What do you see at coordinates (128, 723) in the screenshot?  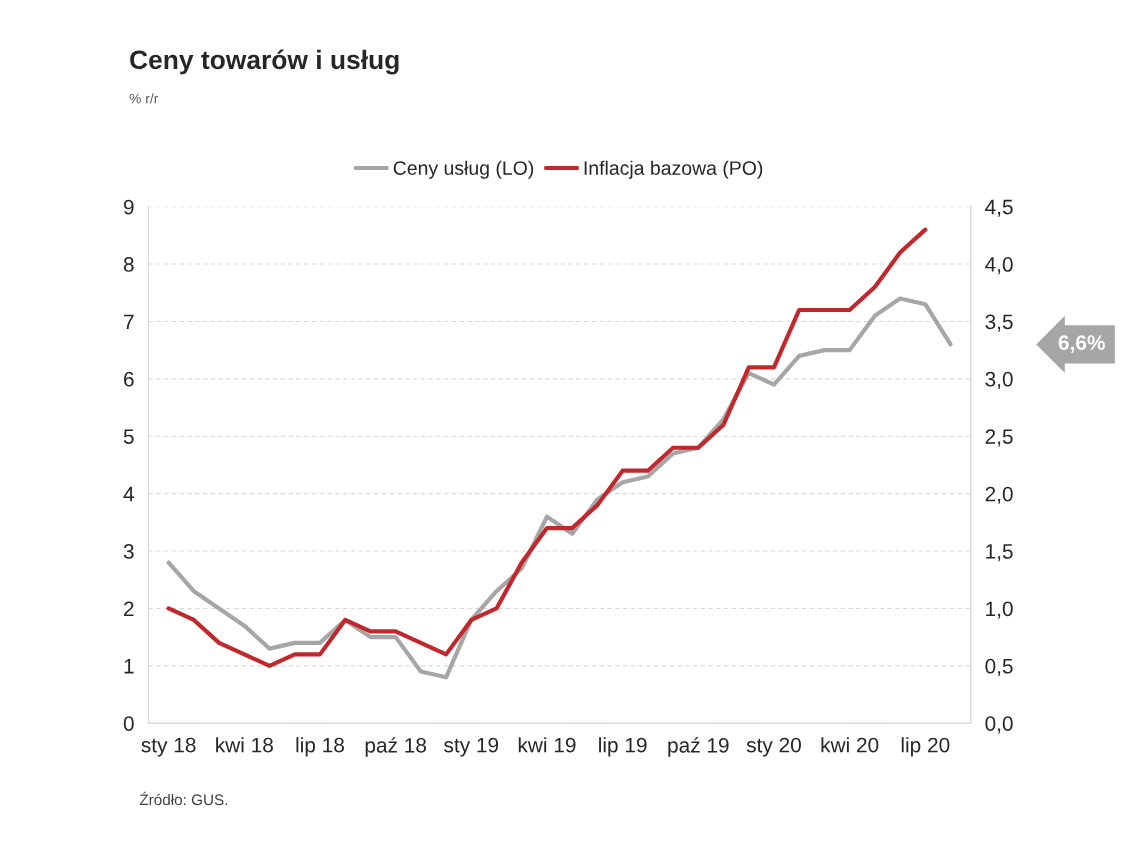 I see `y-tick-label: 0` at bounding box center [128, 723].